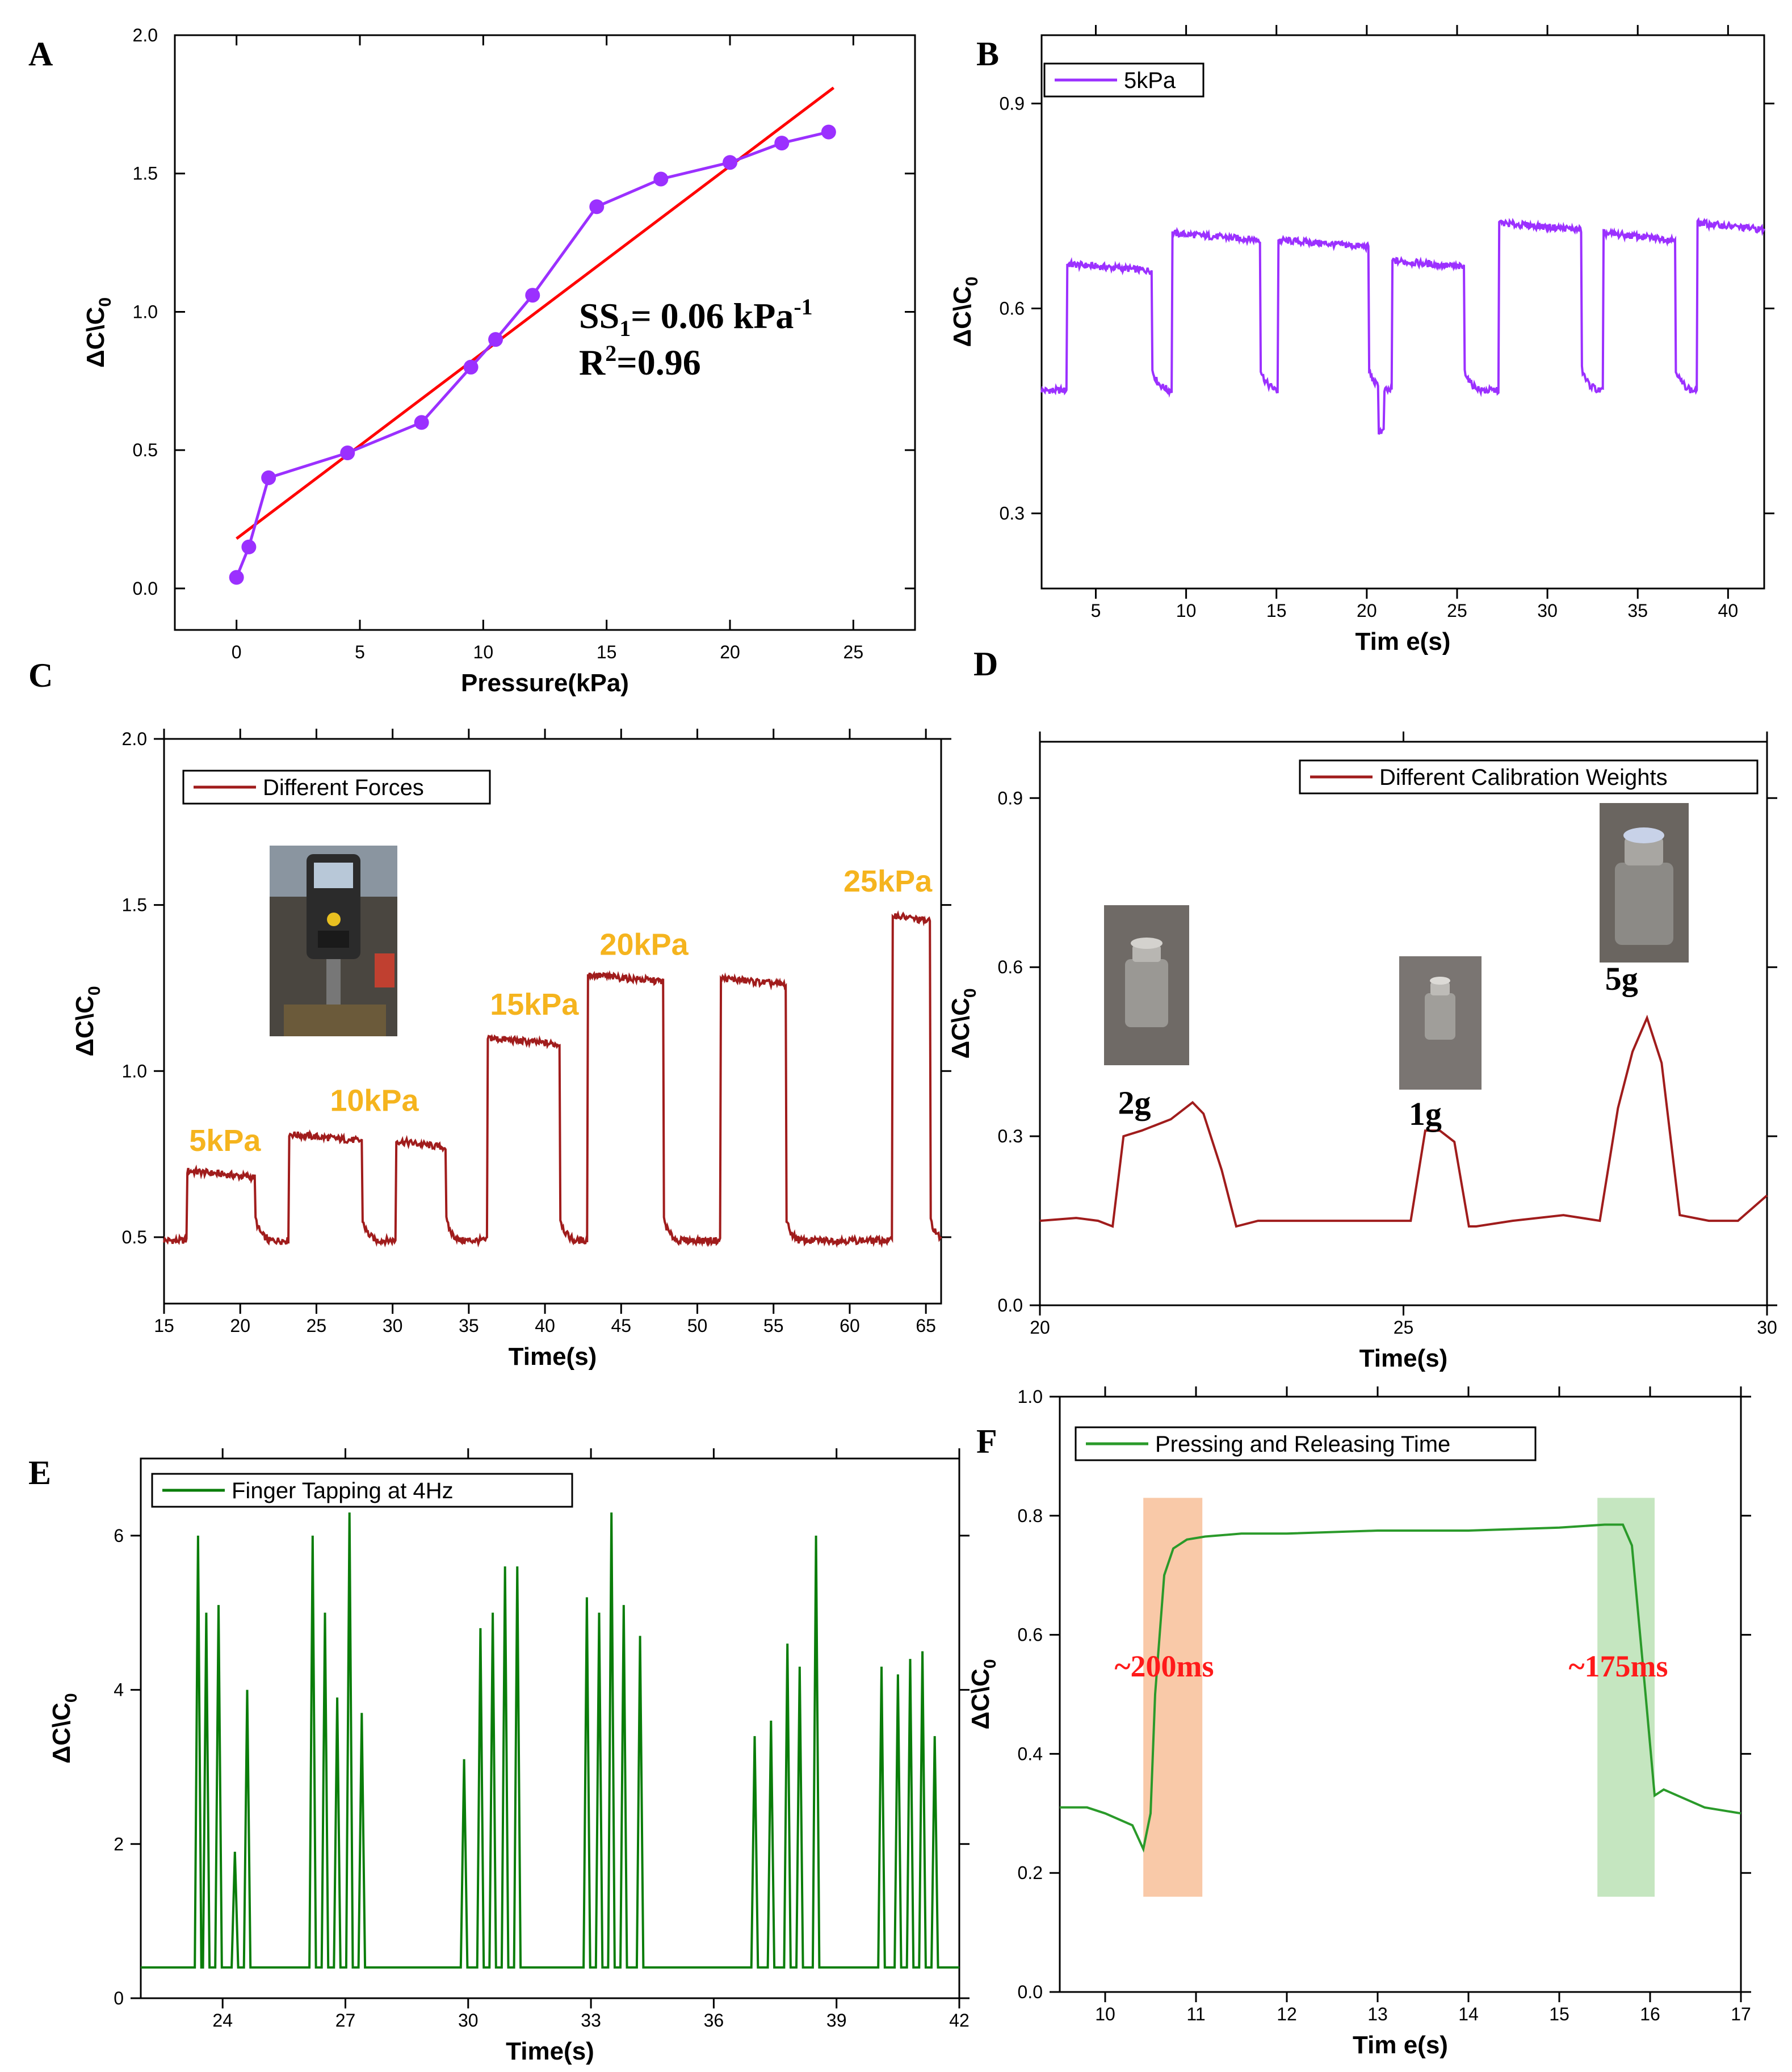  I want to click on y-tick-label: 6, so click(119, 1535).